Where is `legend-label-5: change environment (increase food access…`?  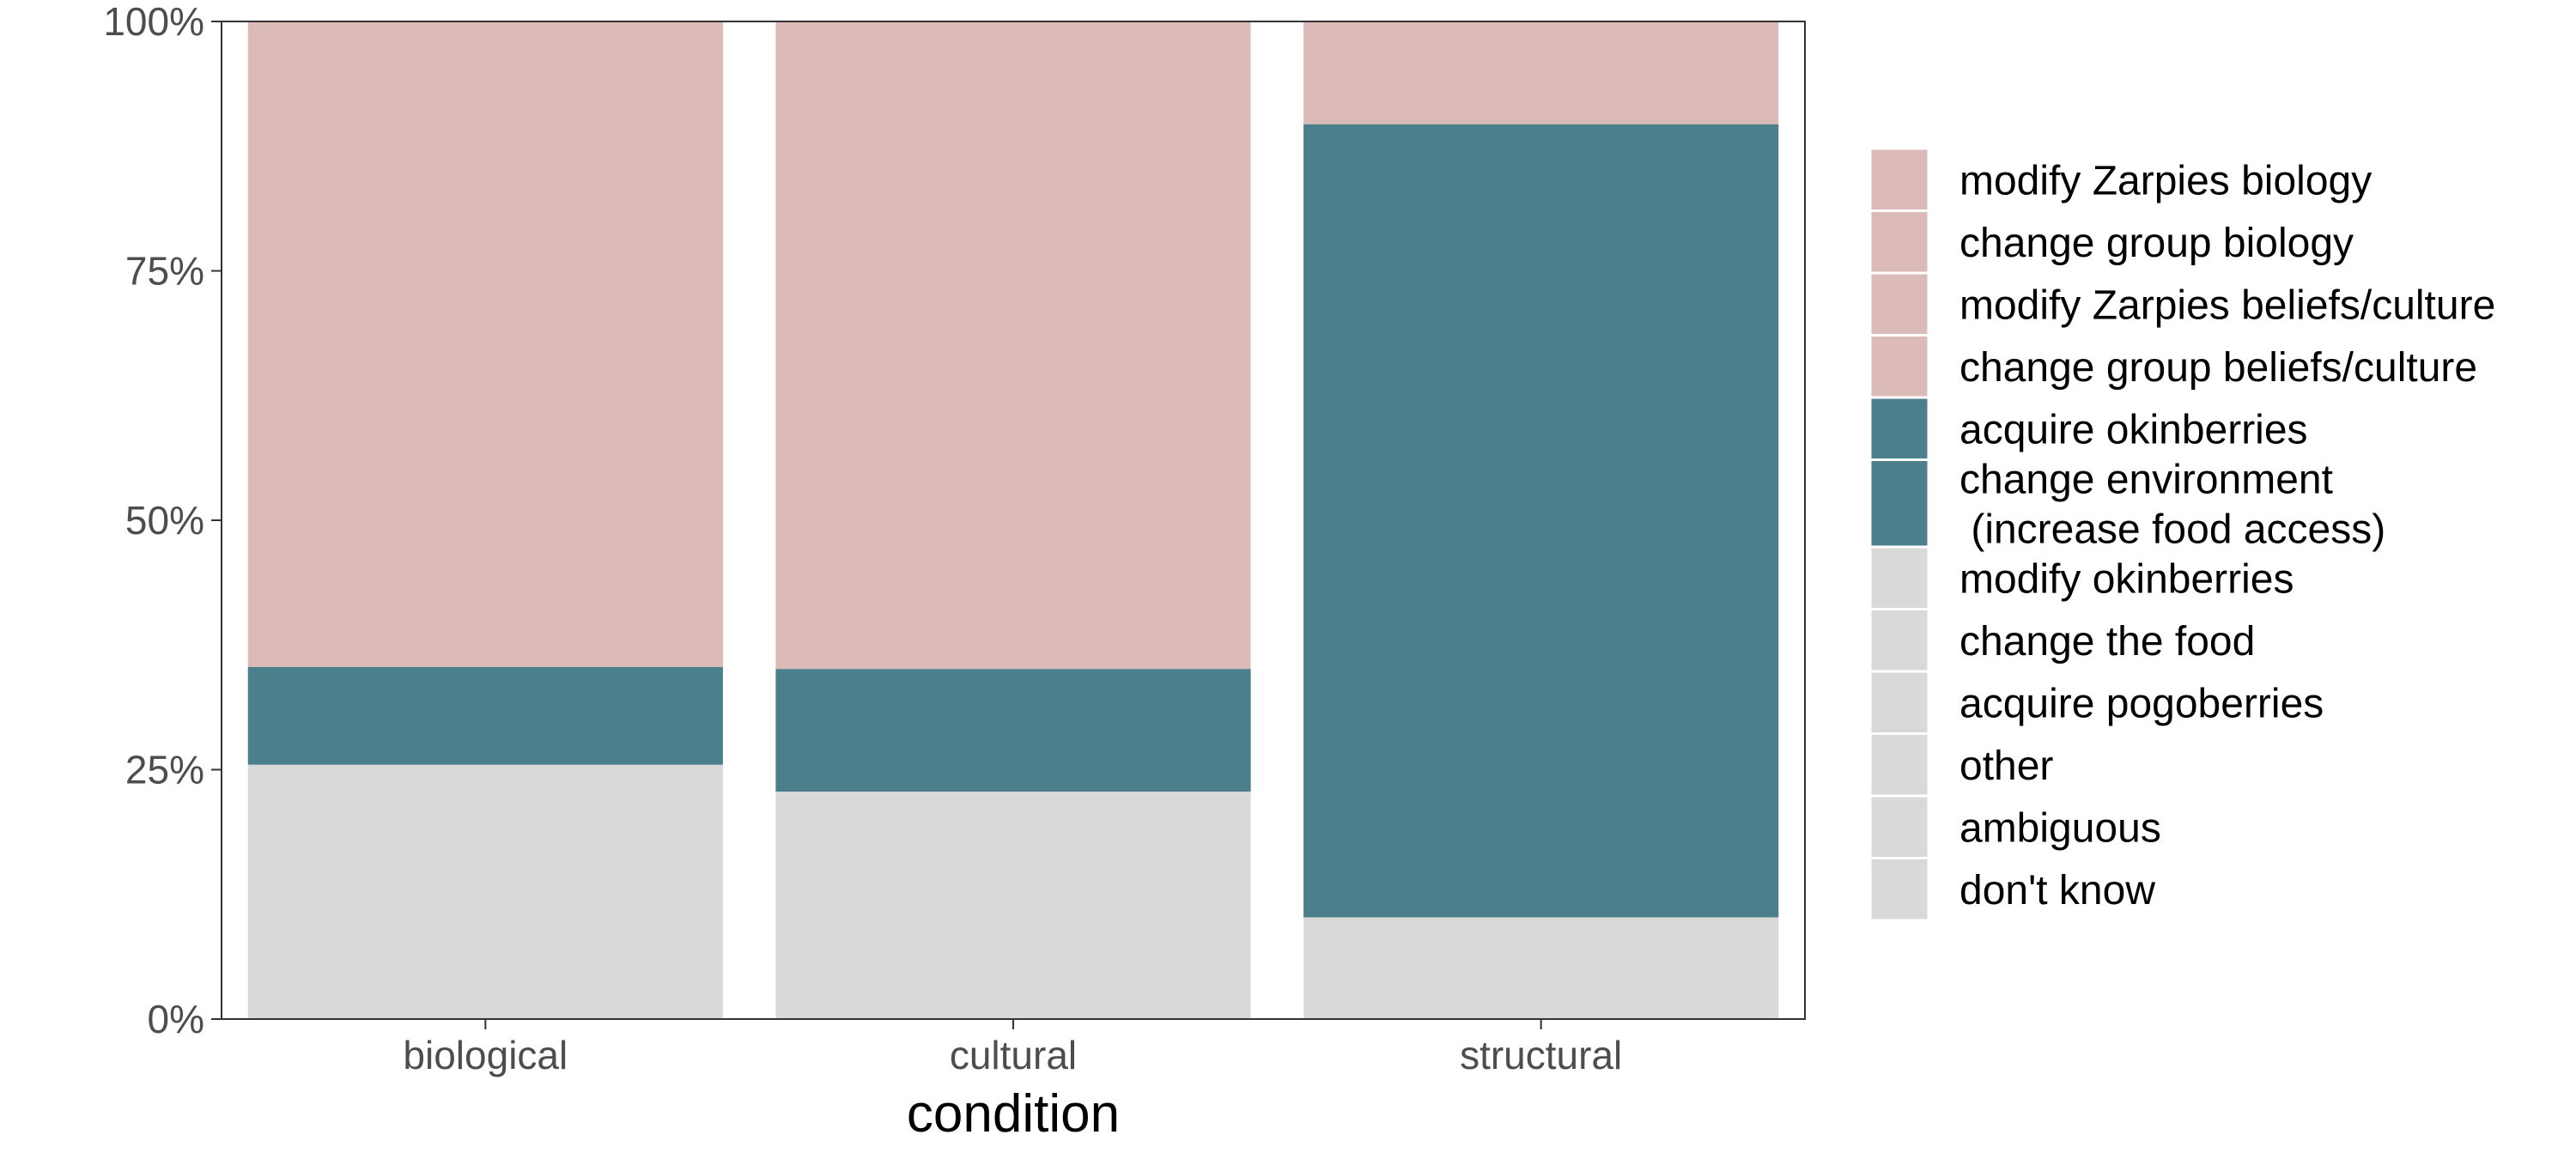
legend-label-5: change environment (increase food access… is located at coordinates (2172, 505).